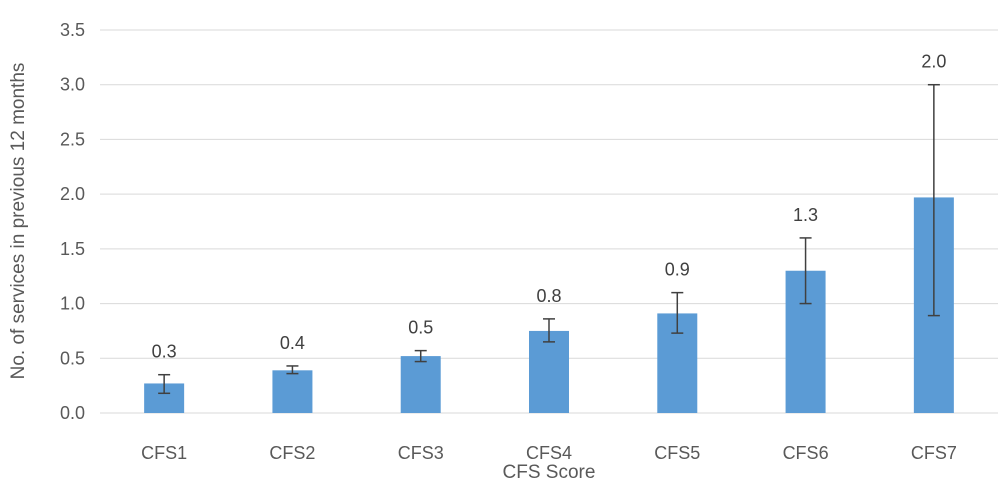  What do you see at coordinates (549, 371) in the screenshot?
I see `bar-cfs4` at bounding box center [549, 371].